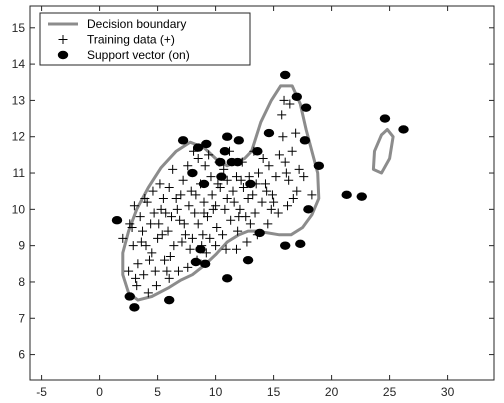  I want to click on x-tick-label: -5, so click(41, 392).